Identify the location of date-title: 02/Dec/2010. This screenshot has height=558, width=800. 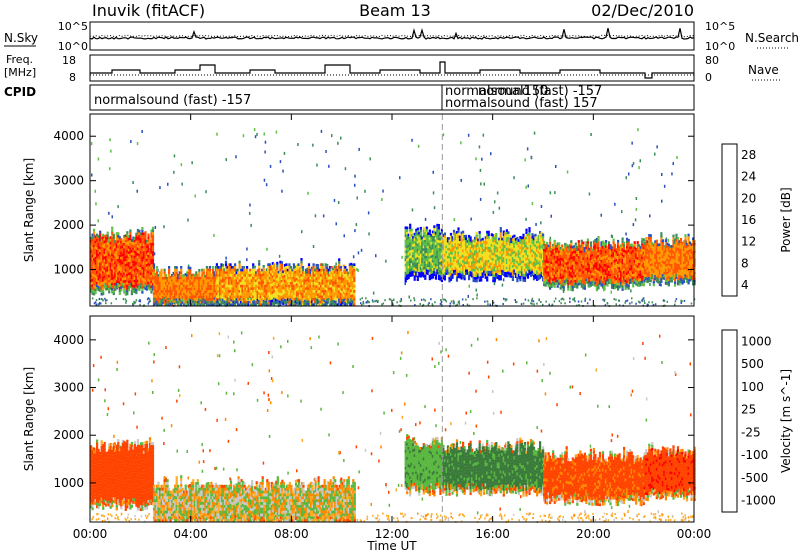
(642, 10).